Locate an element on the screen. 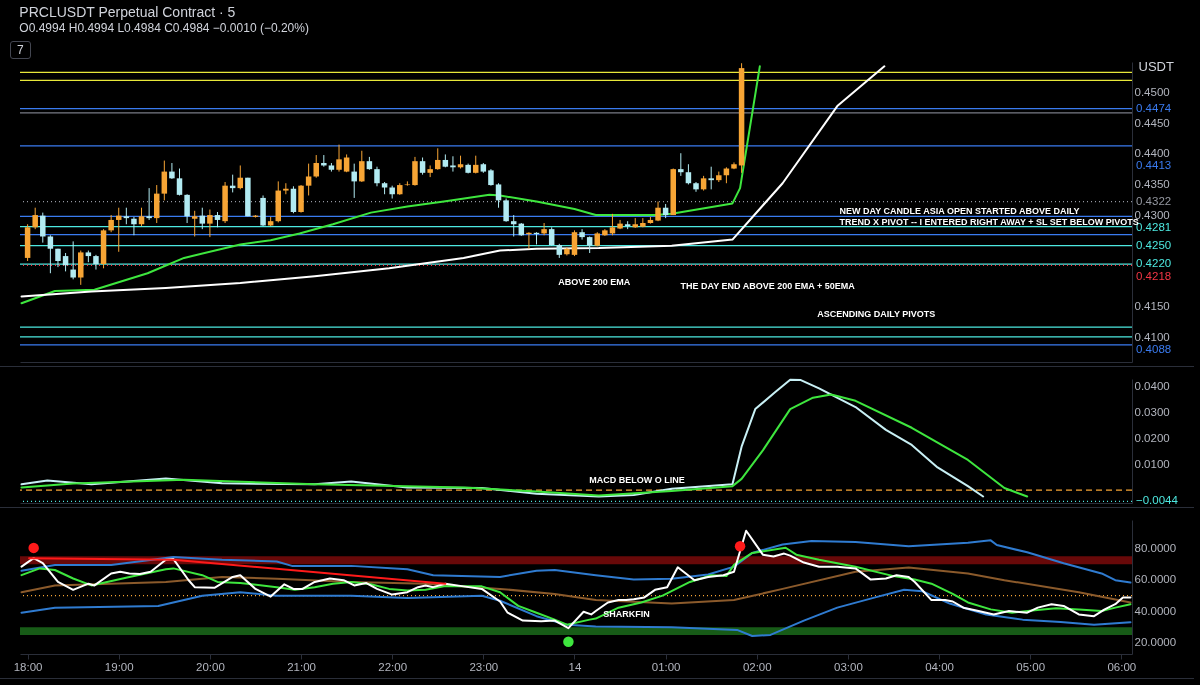 The width and height of the screenshot is (1200, 685). y-tick-label: 0.4450 is located at coordinates (1152, 122).